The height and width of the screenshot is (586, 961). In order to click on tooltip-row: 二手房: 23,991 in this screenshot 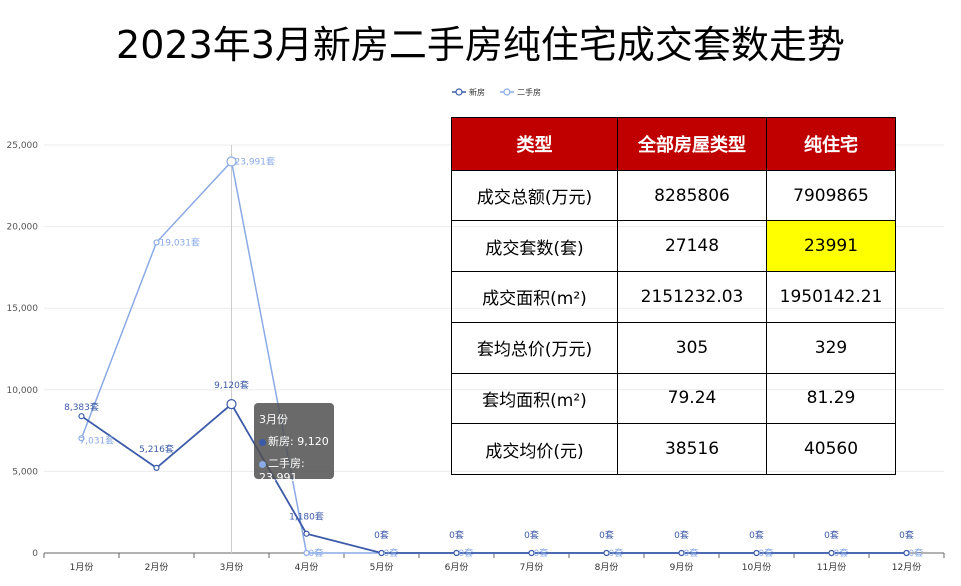, I will do `click(296, 469)`.